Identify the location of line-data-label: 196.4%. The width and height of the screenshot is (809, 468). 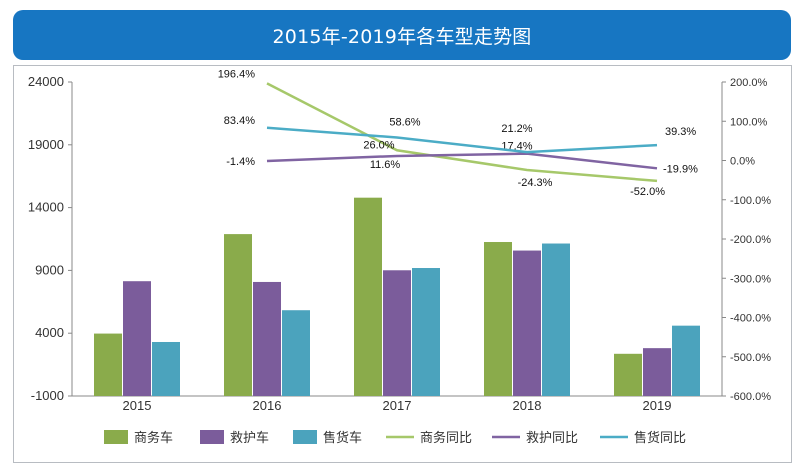
(237, 74).